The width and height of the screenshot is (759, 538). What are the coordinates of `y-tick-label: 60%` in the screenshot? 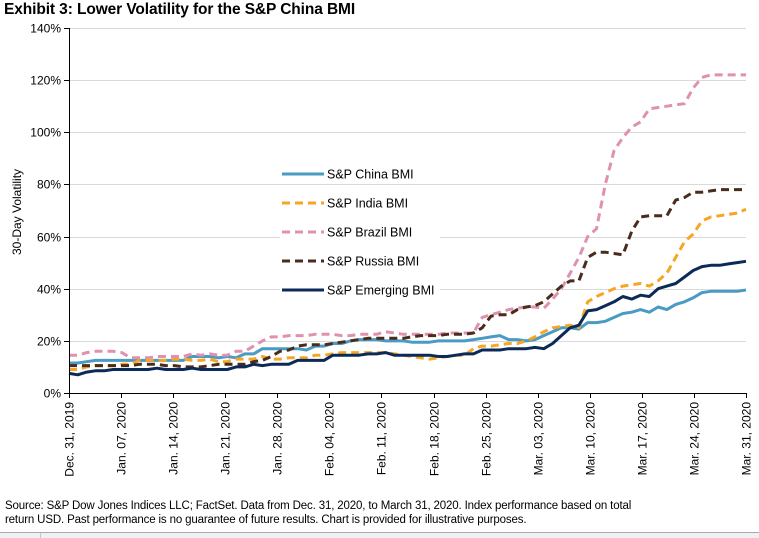 It's located at (49, 238).